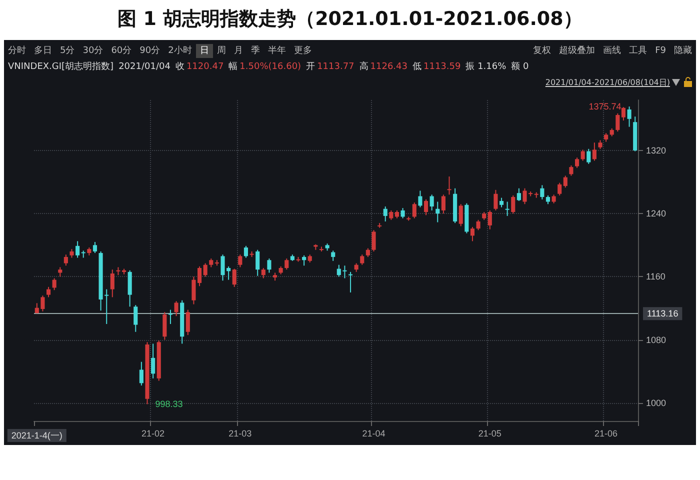  Describe the element at coordinates (656, 213) in the screenshot. I see `y-tick-label: 1240` at that location.